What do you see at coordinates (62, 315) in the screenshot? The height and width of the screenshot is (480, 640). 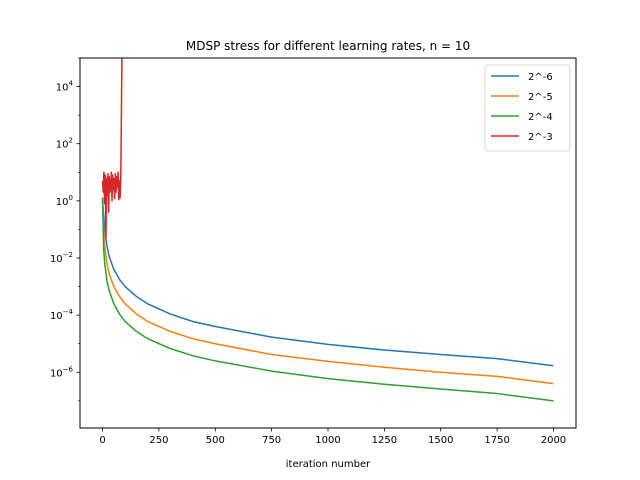 I see `y-tick-label: 10⁻⁴` at bounding box center [62, 315].